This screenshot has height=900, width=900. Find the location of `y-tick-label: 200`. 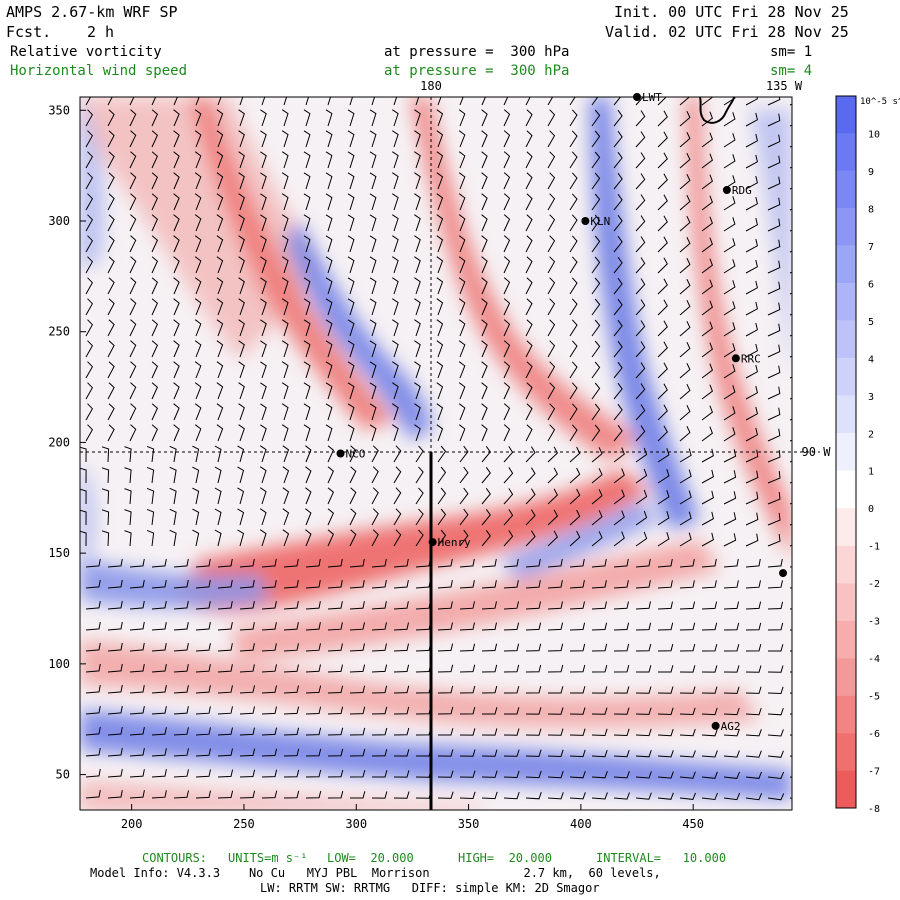

y-tick-label: 200 is located at coordinates (59, 442).